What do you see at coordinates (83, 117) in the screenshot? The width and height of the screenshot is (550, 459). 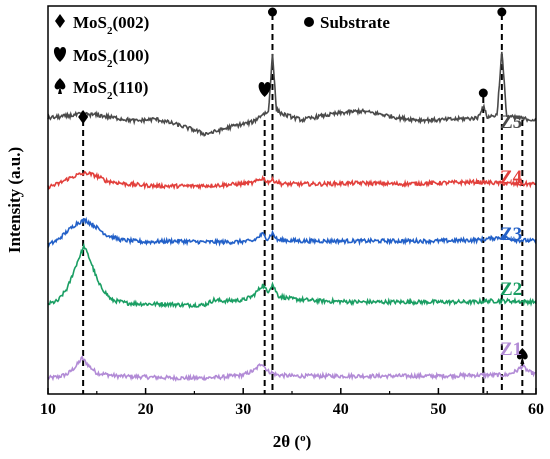 I see `diamond-peak-marker` at bounding box center [83, 117].